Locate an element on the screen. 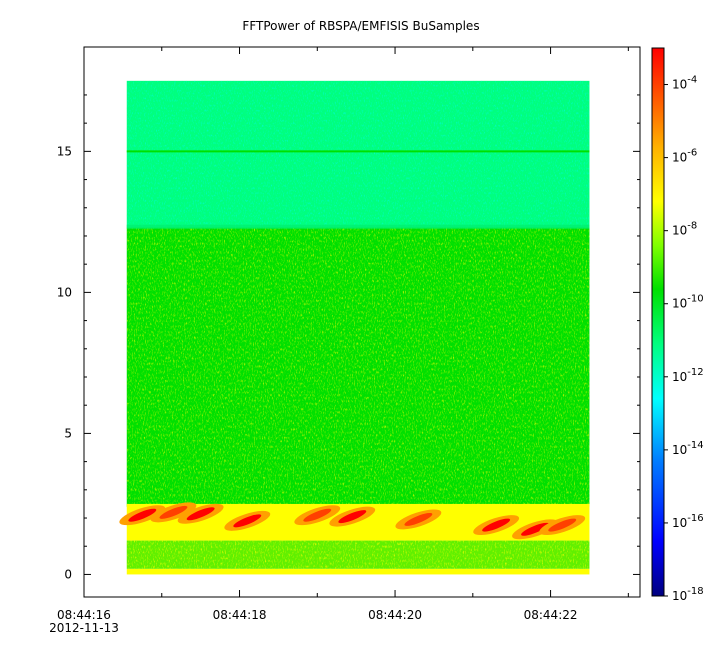  x-tick-label: 08:44:22 is located at coordinates (551, 615).